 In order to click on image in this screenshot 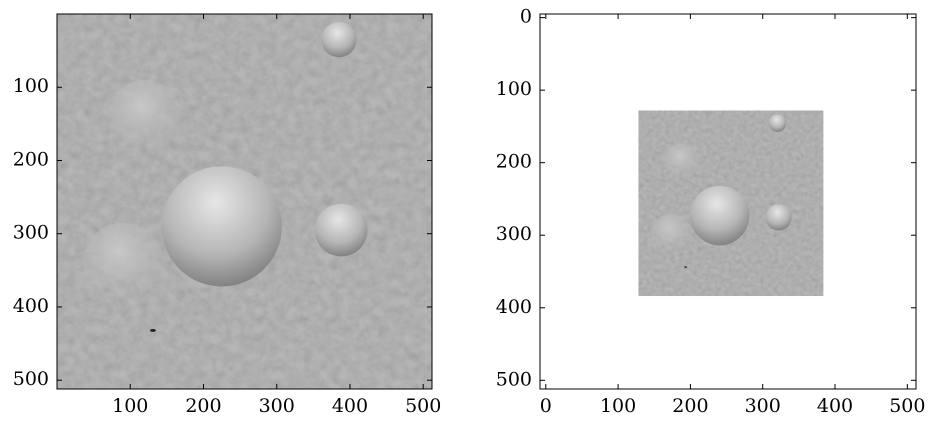, I will do `click(730, 203)`.